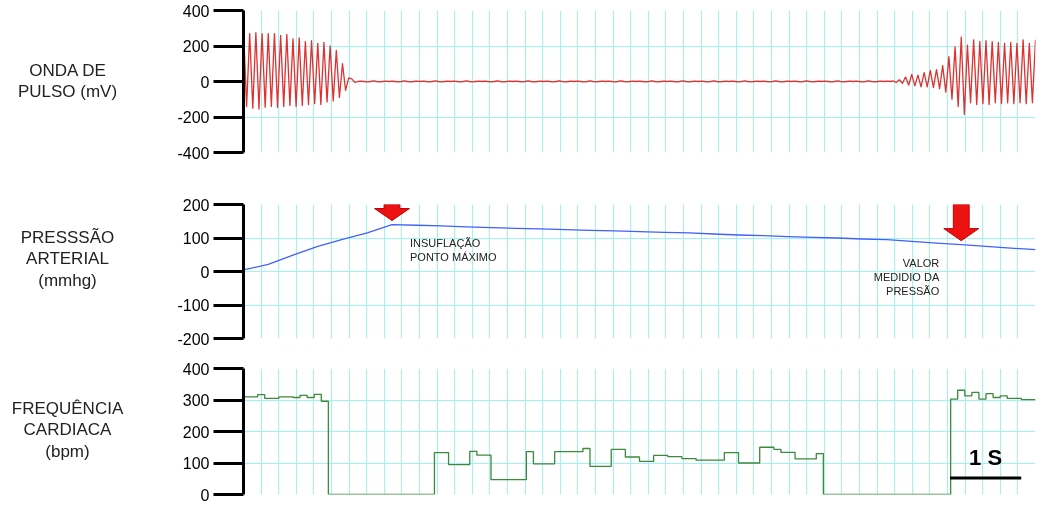 The width and height of the screenshot is (1055, 505). Describe the element at coordinates (193, 305) in the screenshot. I see `y-tick-label: -100` at that location.